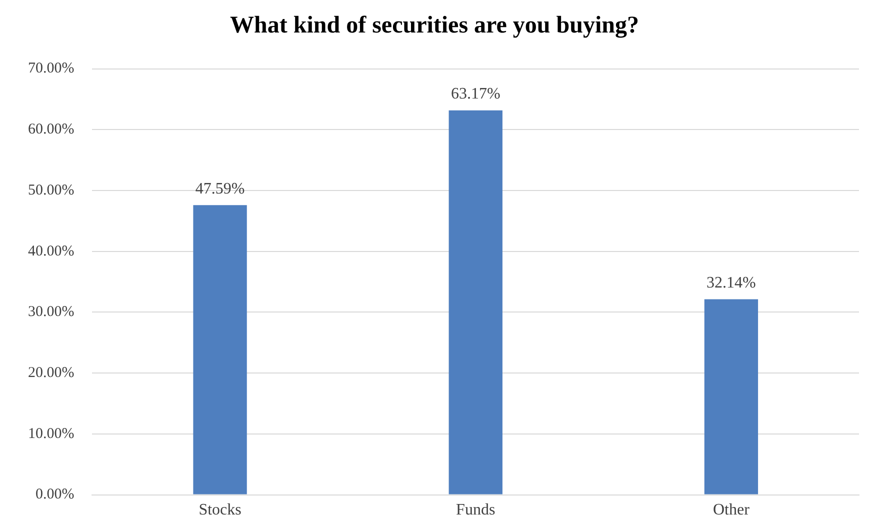 The width and height of the screenshot is (869, 526). What do you see at coordinates (220, 510) in the screenshot?
I see `x-tick-label: Stocks` at bounding box center [220, 510].